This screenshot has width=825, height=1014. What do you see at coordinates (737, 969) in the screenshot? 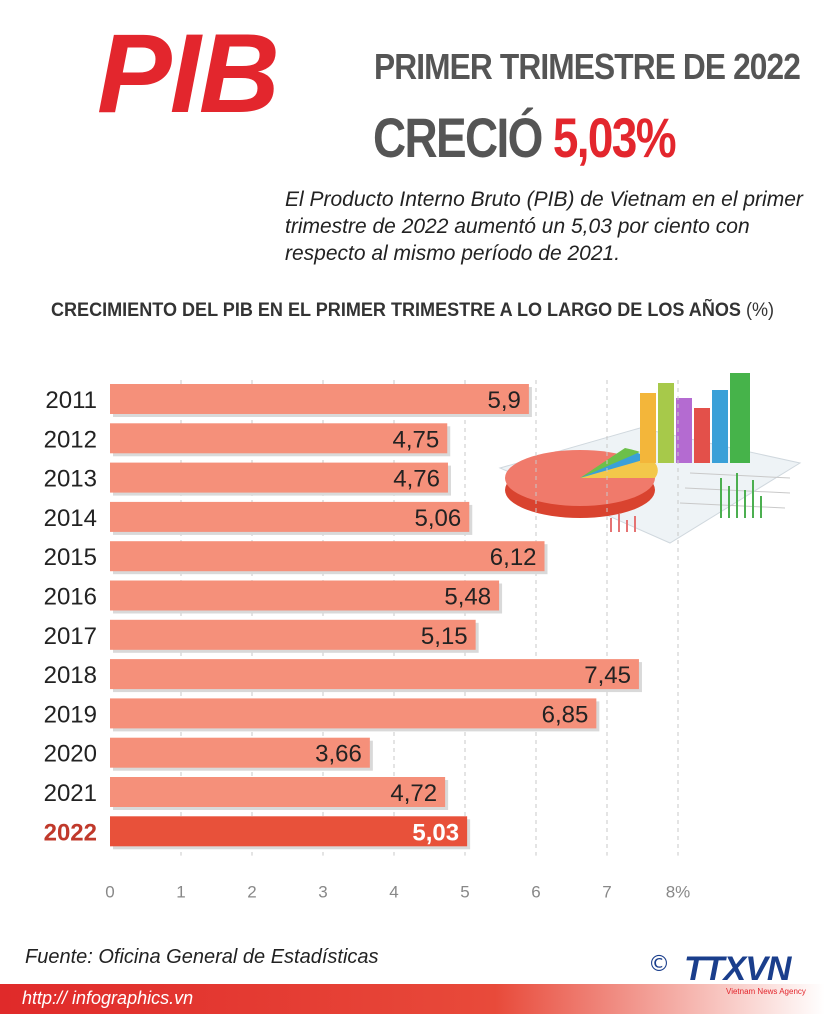
I see `agency-wordmark: TTXVN` at bounding box center [737, 969].